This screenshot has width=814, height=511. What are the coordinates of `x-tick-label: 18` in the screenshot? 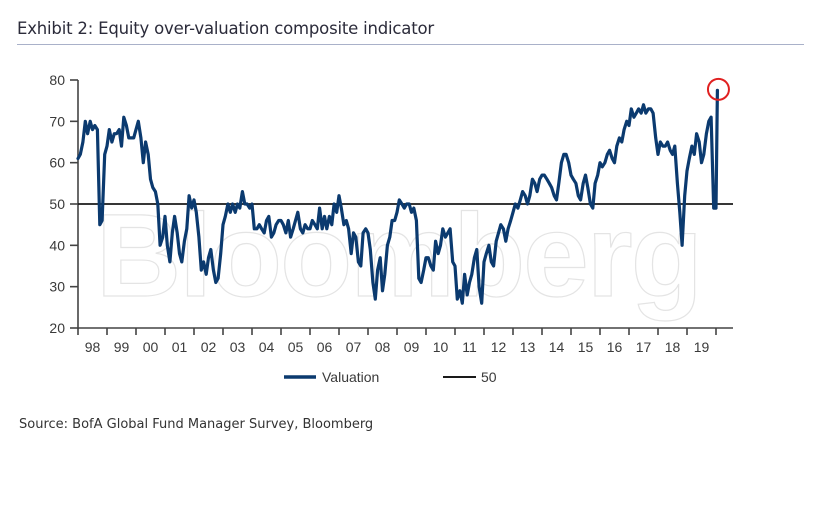 It's located at (673, 347).